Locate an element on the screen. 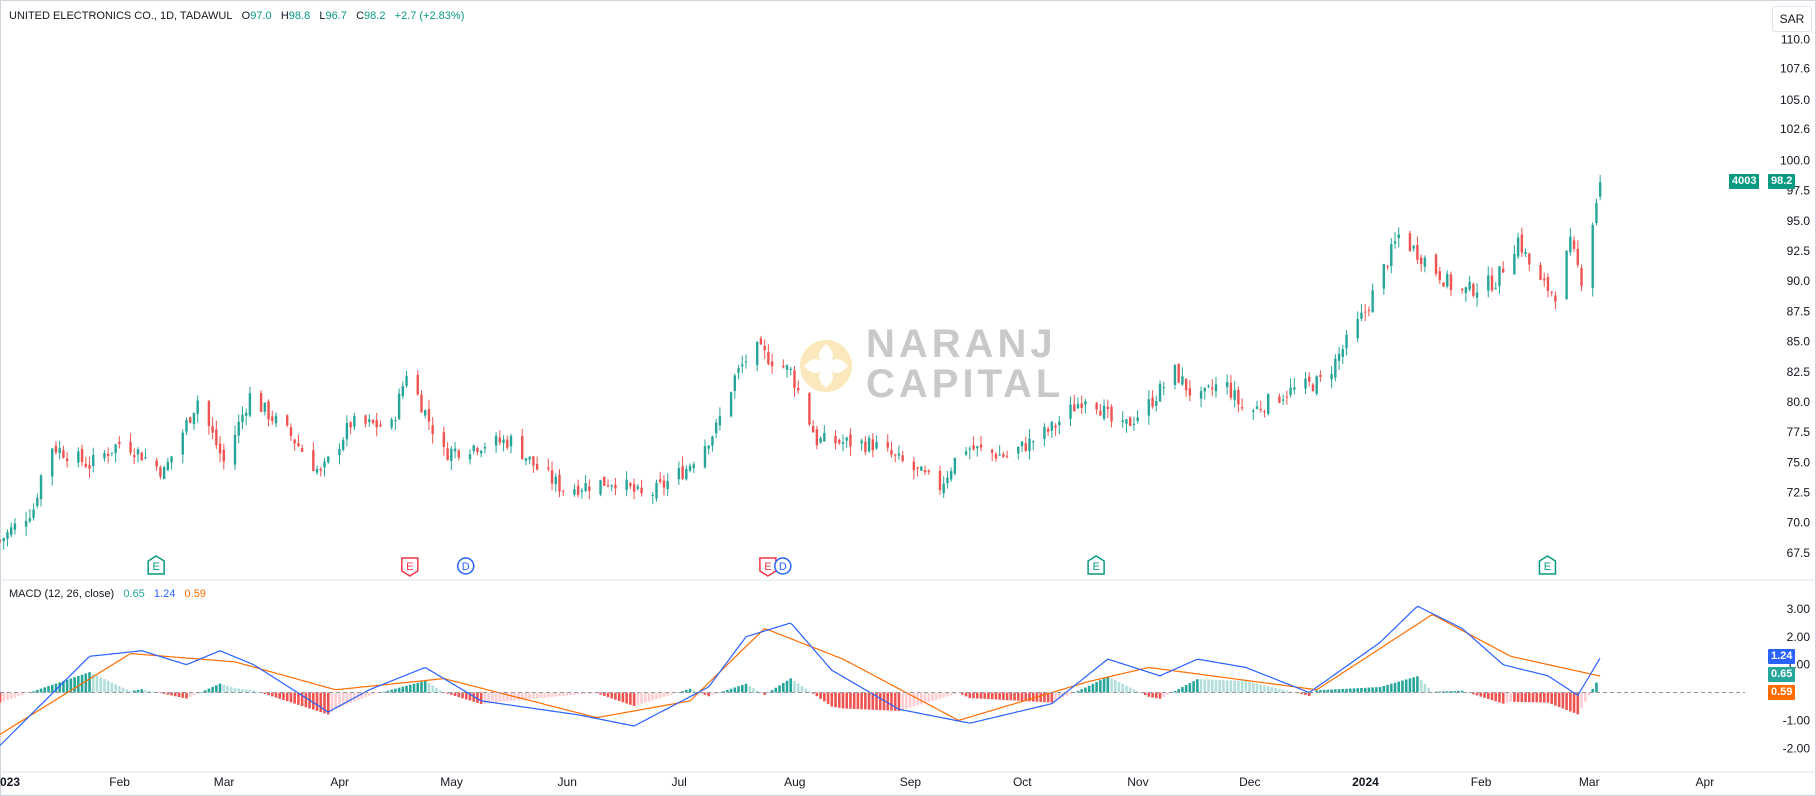 This screenshot has height=796, width=1816. symbol-title: UNITED ELECTRONICS CO., 1D, TADAWUL is located at coordinates (121, 16).